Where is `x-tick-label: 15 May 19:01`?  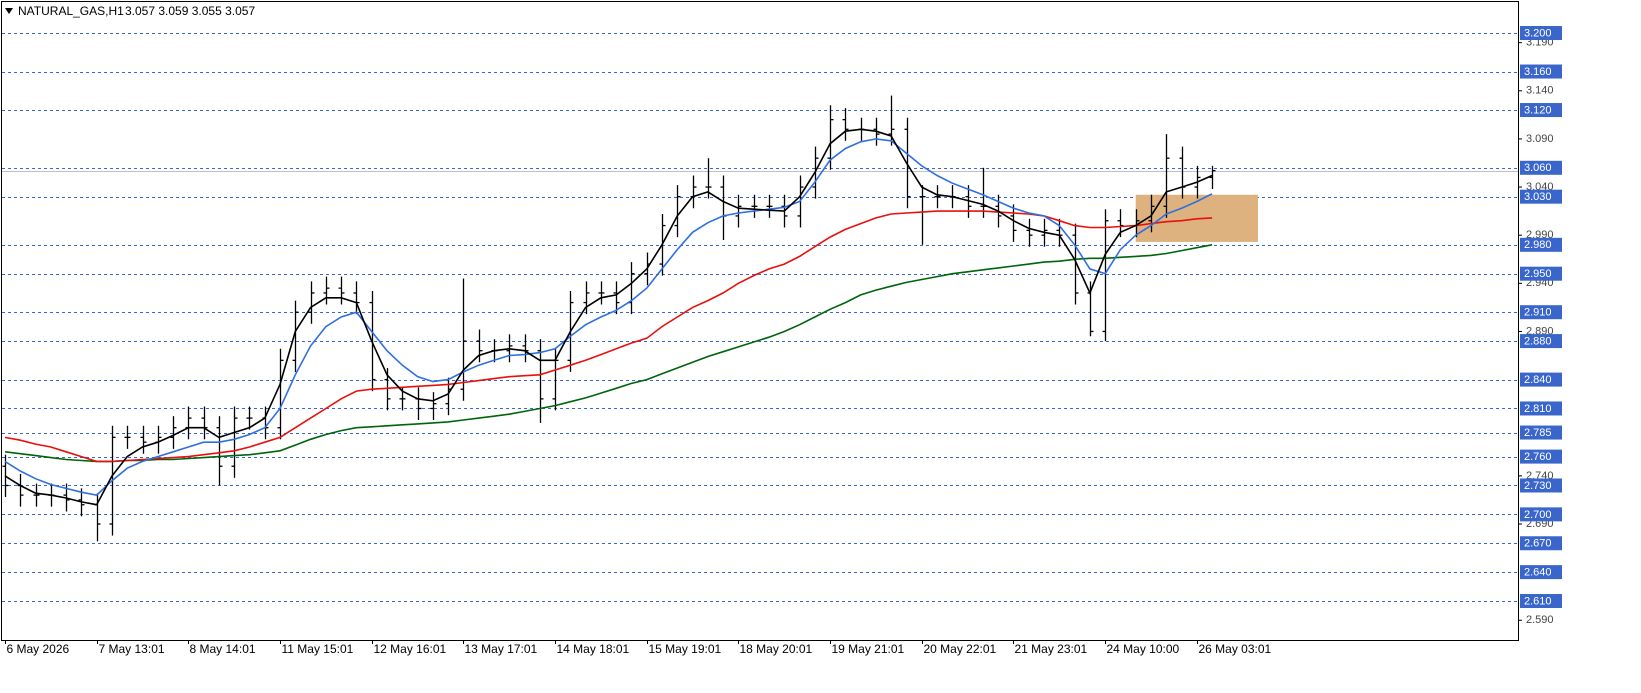
x-tick-label: 15 May 19:01 is located at coordinates (685, 649).